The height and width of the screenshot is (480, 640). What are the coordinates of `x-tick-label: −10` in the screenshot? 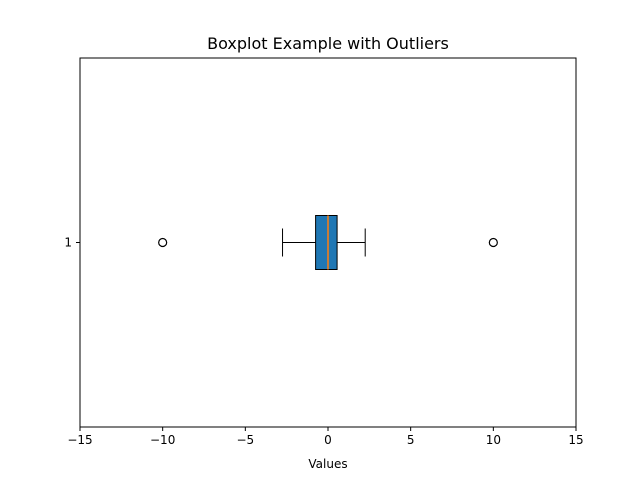 It's located at (162, 440).